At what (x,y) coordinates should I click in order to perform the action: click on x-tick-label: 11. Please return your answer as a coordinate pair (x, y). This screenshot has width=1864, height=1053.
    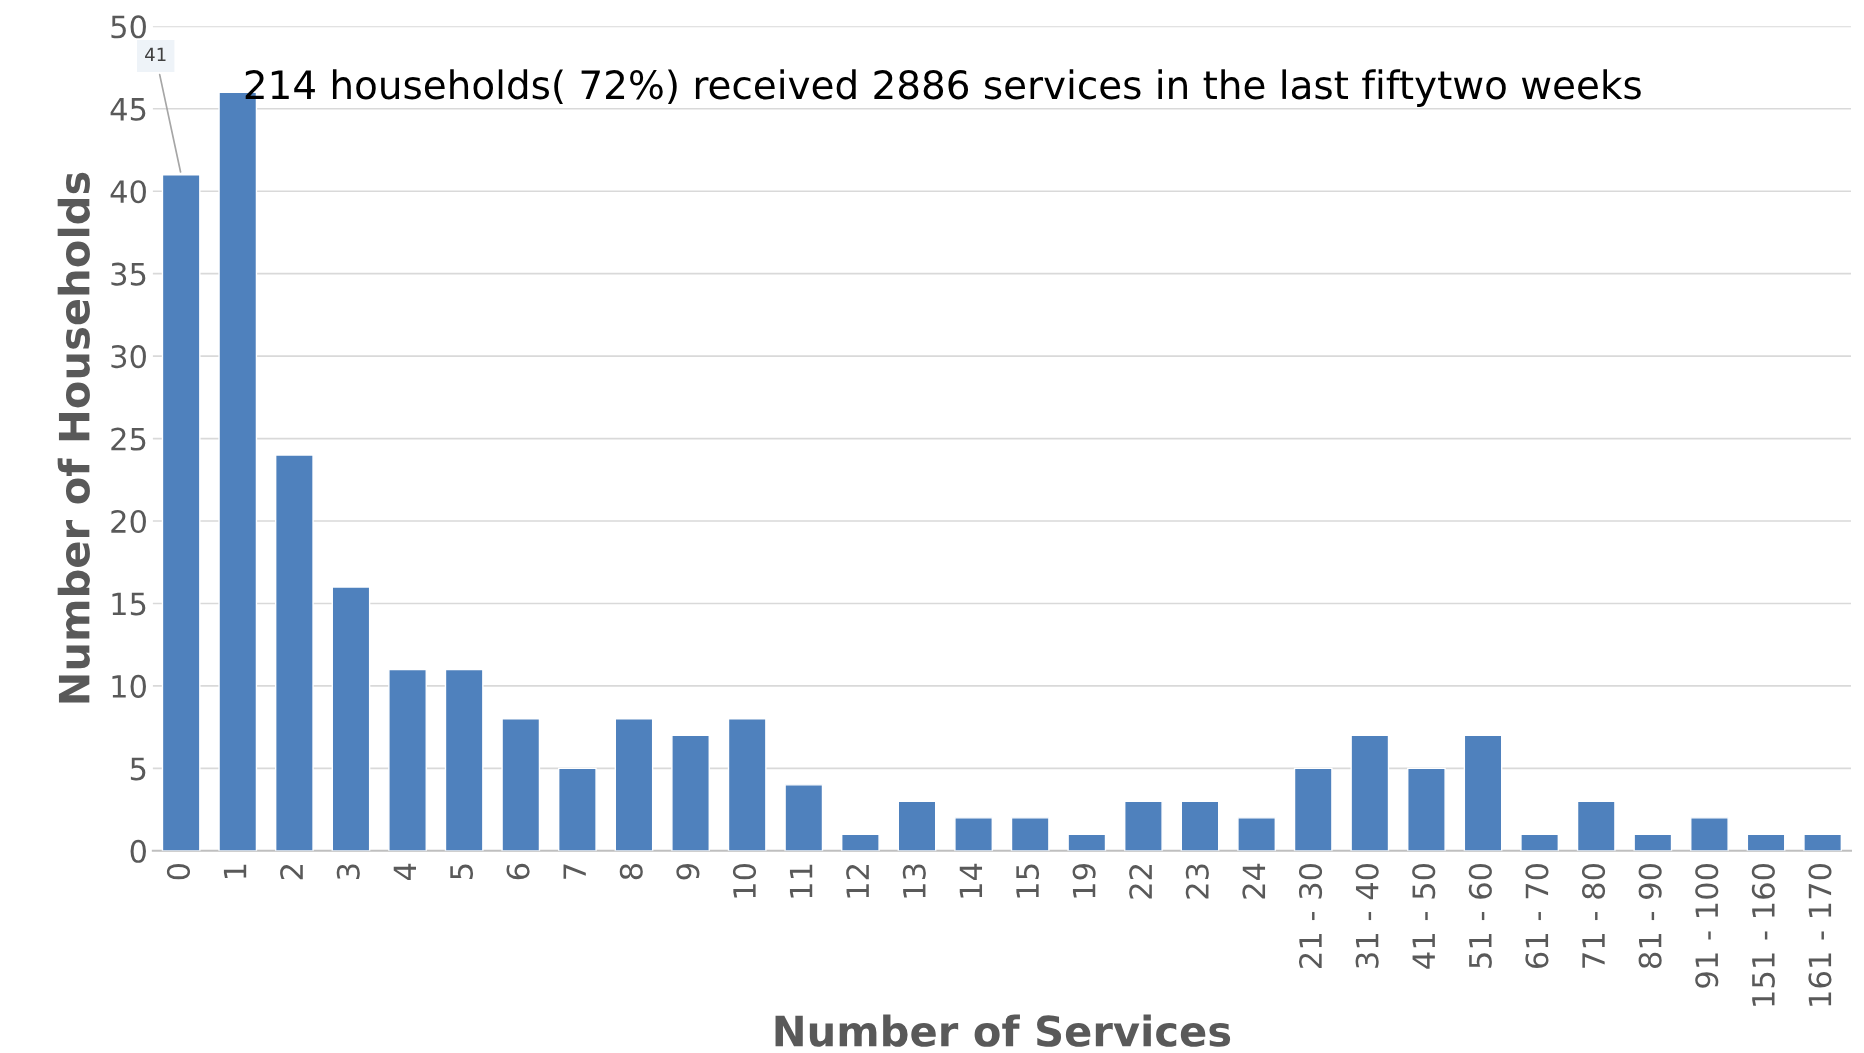
    Looking at the image, I should click on (801, 881).